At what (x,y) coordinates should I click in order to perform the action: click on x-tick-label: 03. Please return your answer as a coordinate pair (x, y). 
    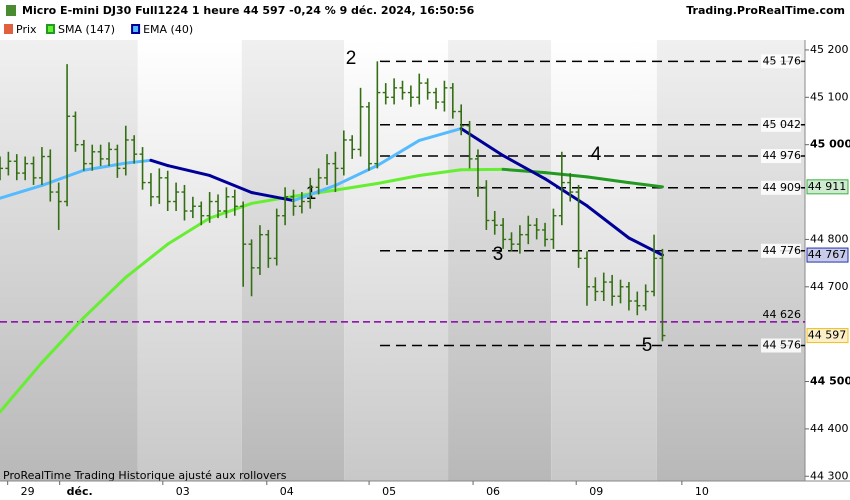
    Looking at the image, I should click on (183, 491).